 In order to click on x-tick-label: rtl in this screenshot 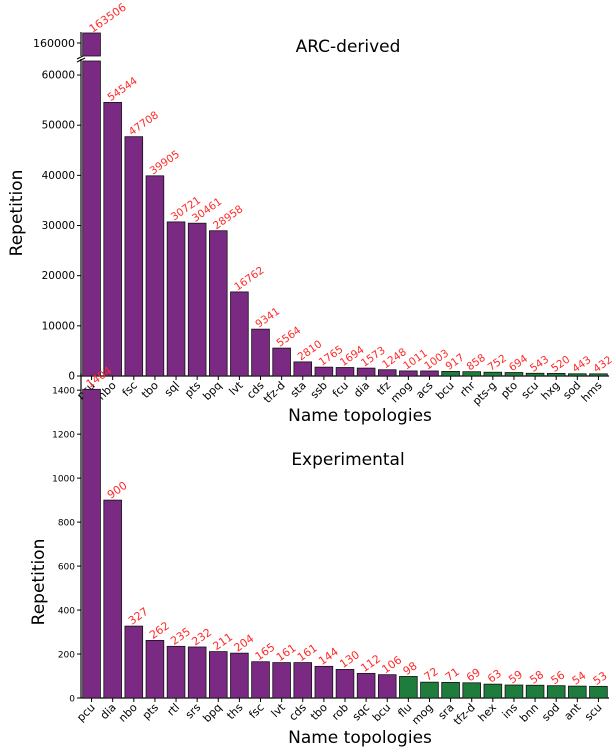, I will do `click(174, 710)`.